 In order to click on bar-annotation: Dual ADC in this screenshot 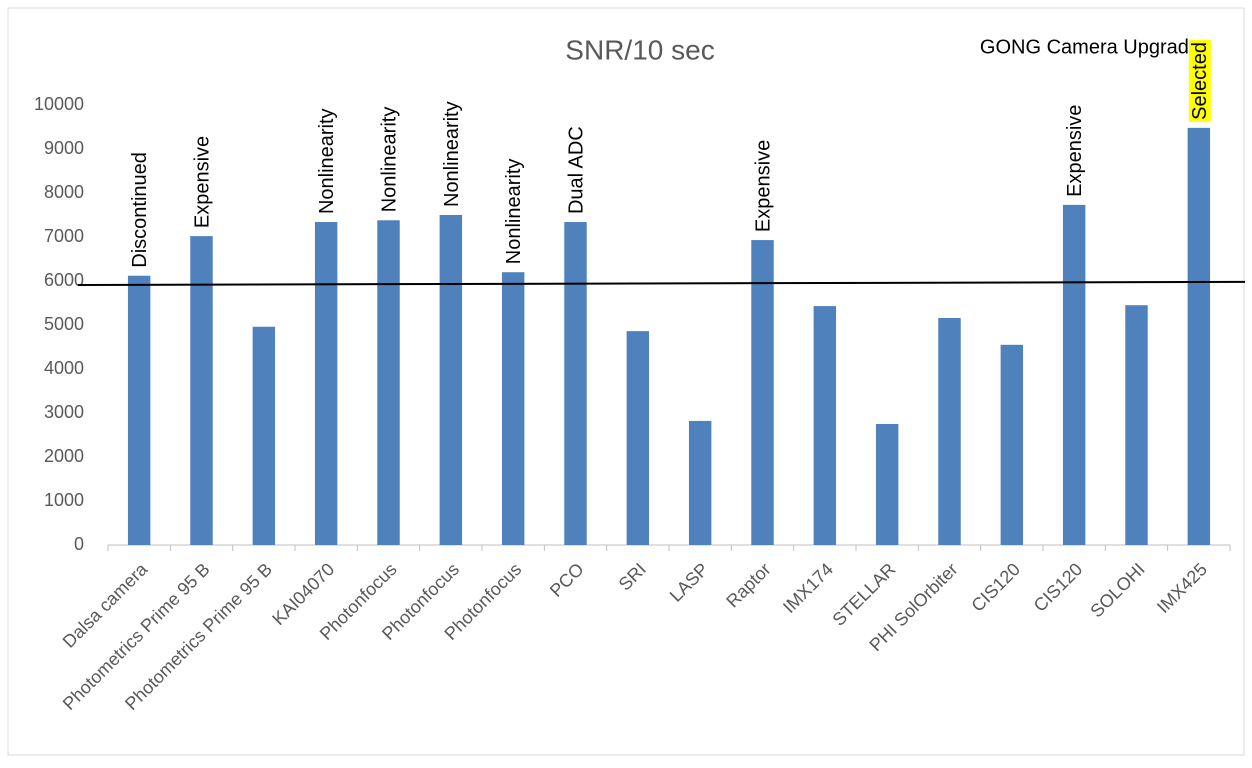, I will do `click(577, 170)`.